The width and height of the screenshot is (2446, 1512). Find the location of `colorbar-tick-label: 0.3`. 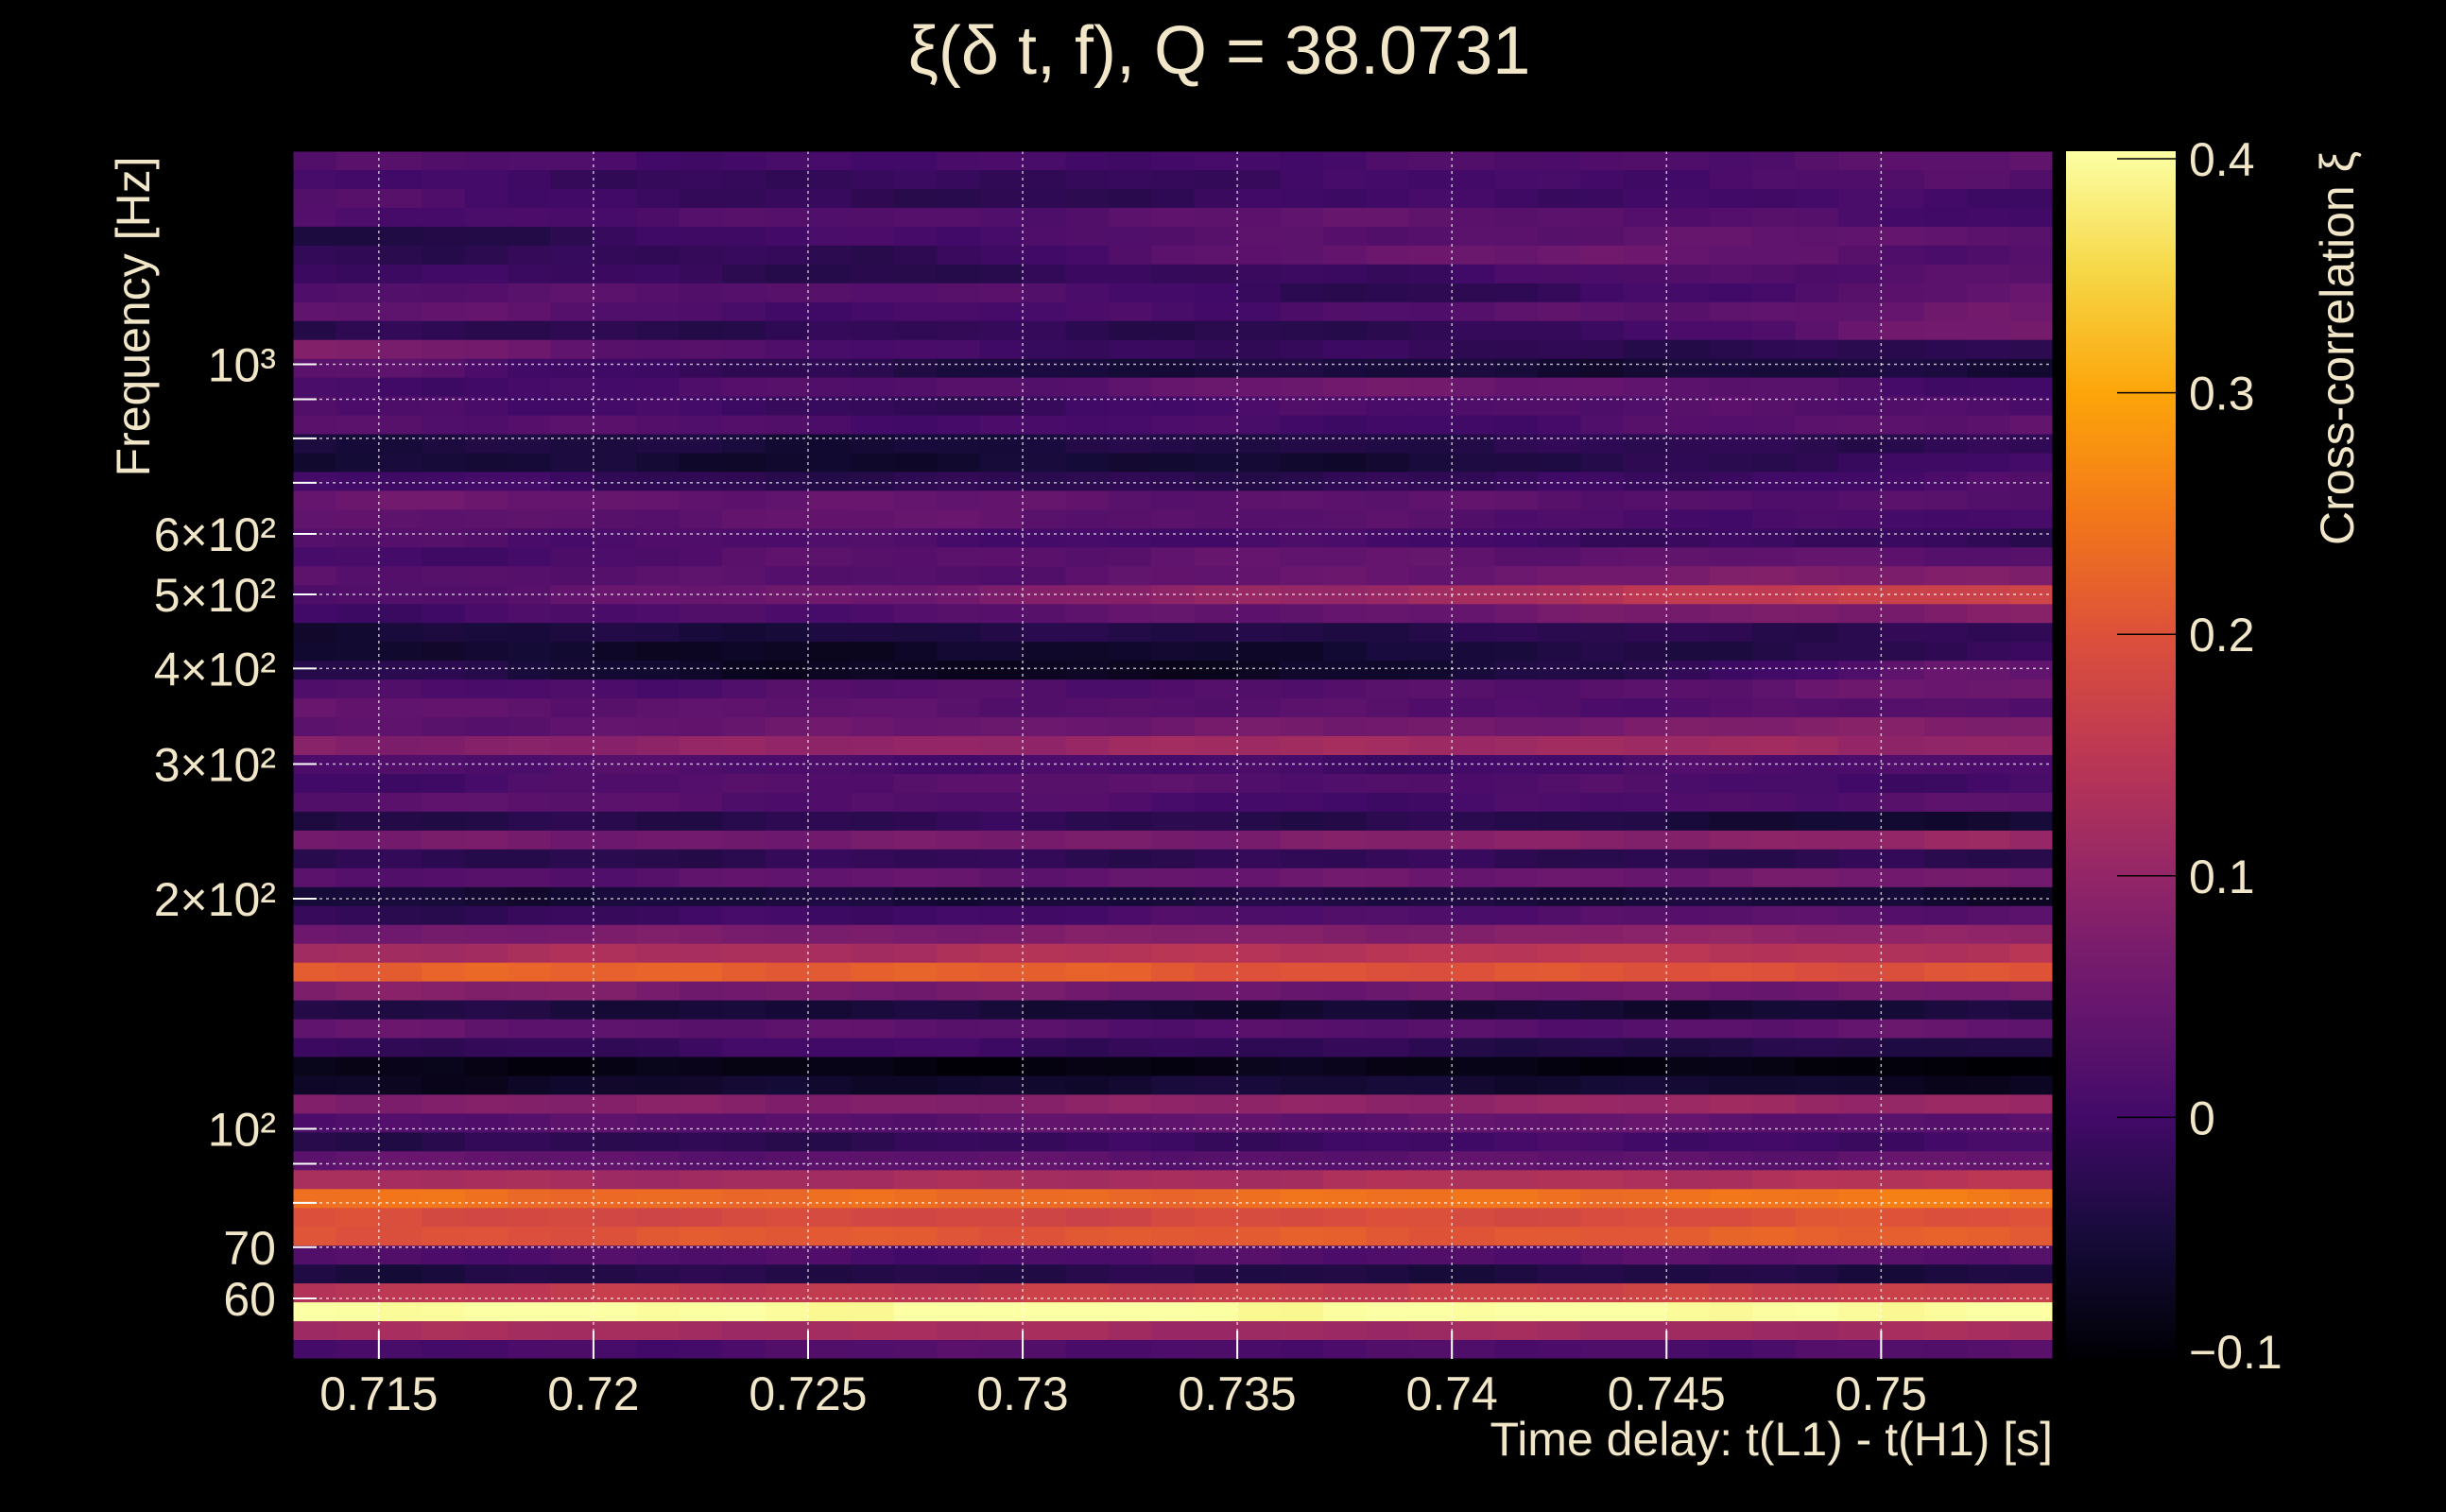

colorbar-tick-label: 0.3 is located at coordinates (2222, 394).